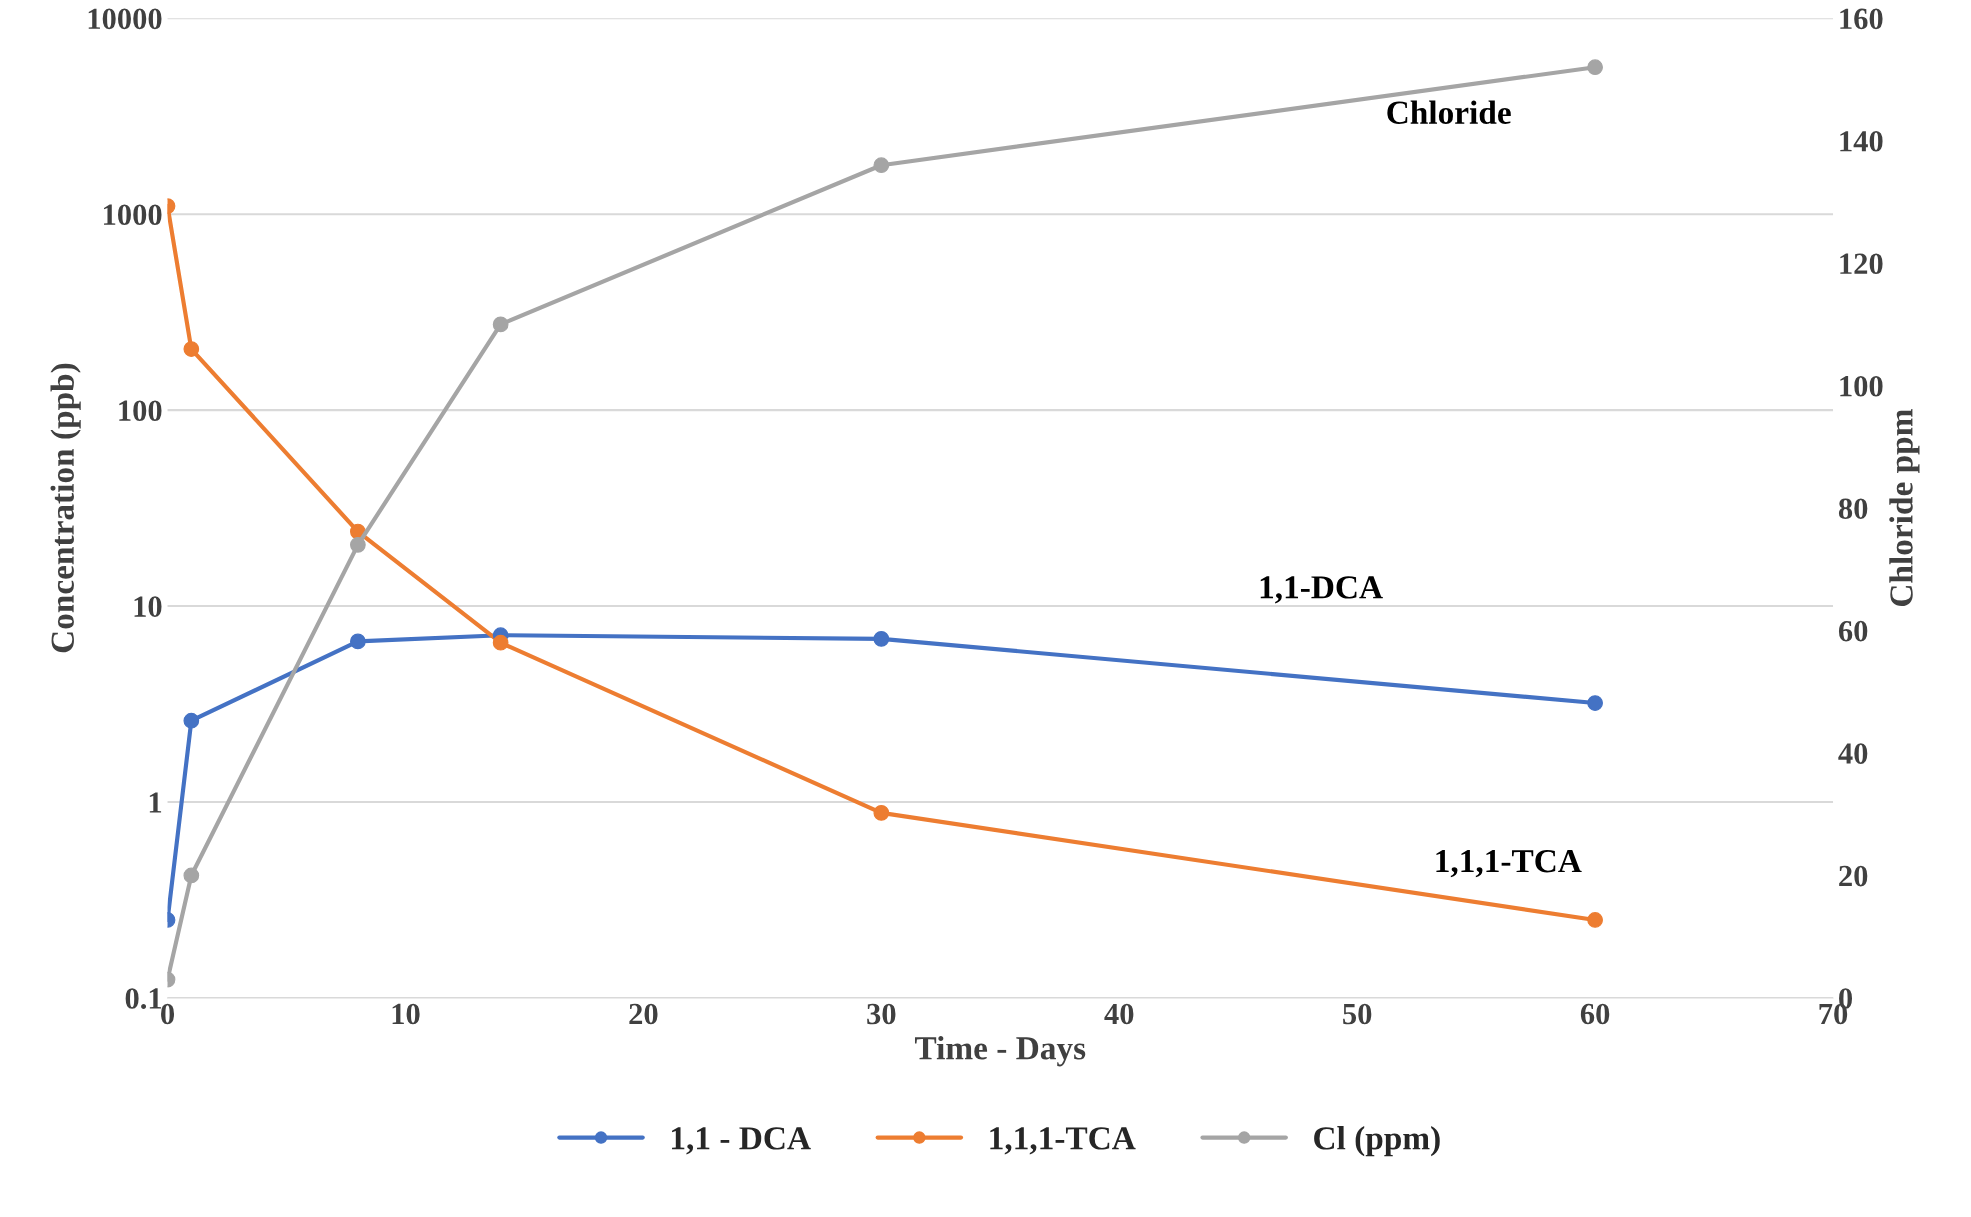 The width and height of the screenshot is (1971, 1217). Describe the element at coordinates (148, 606) in the screenshot. I see `y-tick-label: 10` at that location.